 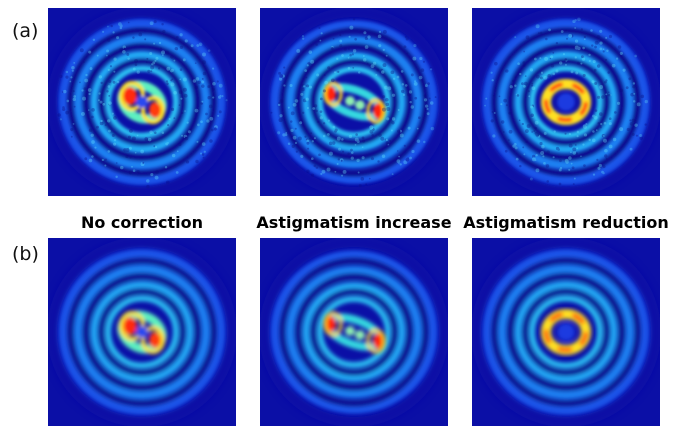 I want to click on caption-astigmatism-increase: Astigmatism increase, so click(x=354, y=222).